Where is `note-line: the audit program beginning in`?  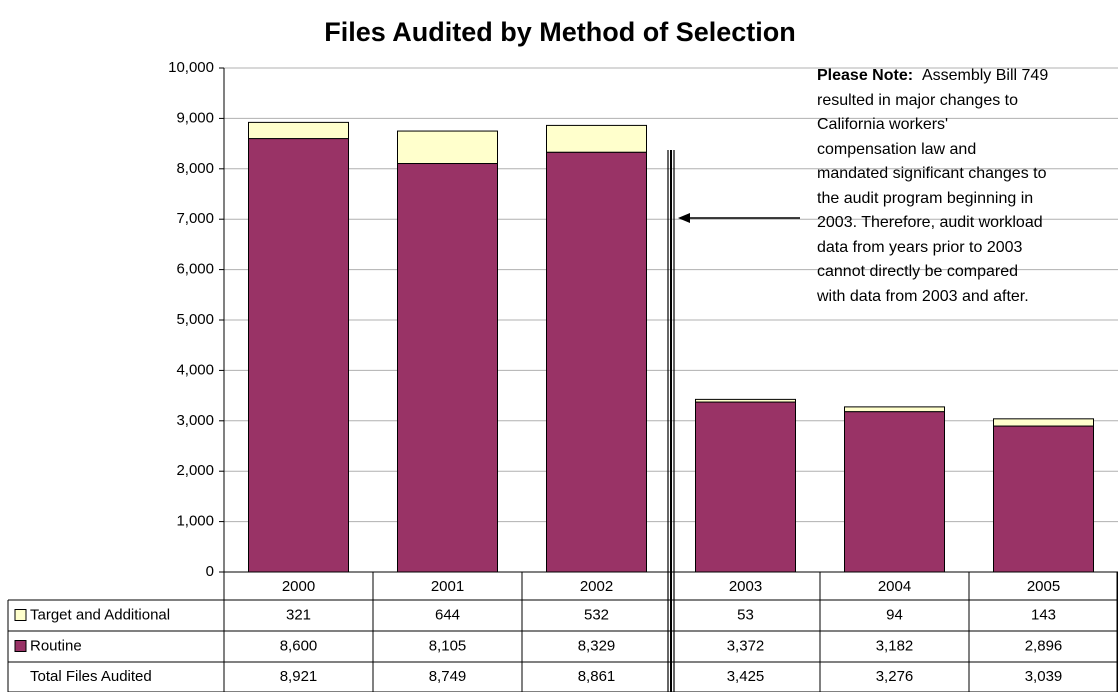
note-line: the audit program beginning in is located at coordinates (967, 199).